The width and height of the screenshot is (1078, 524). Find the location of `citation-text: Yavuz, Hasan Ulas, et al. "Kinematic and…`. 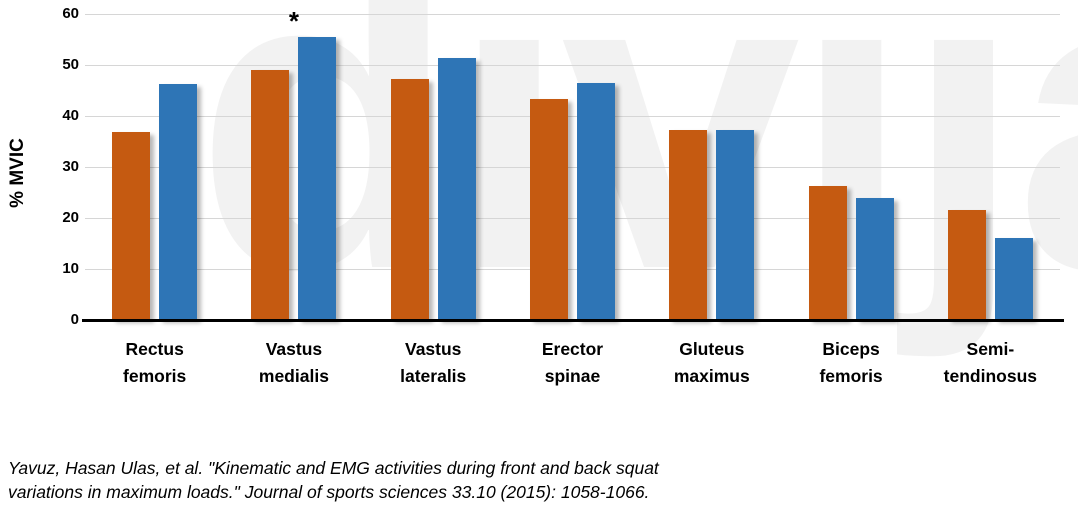

citation-text: Yavuz, Hasan Ulas, et al. "Kinematic and… is located at coordinates (333, 480).